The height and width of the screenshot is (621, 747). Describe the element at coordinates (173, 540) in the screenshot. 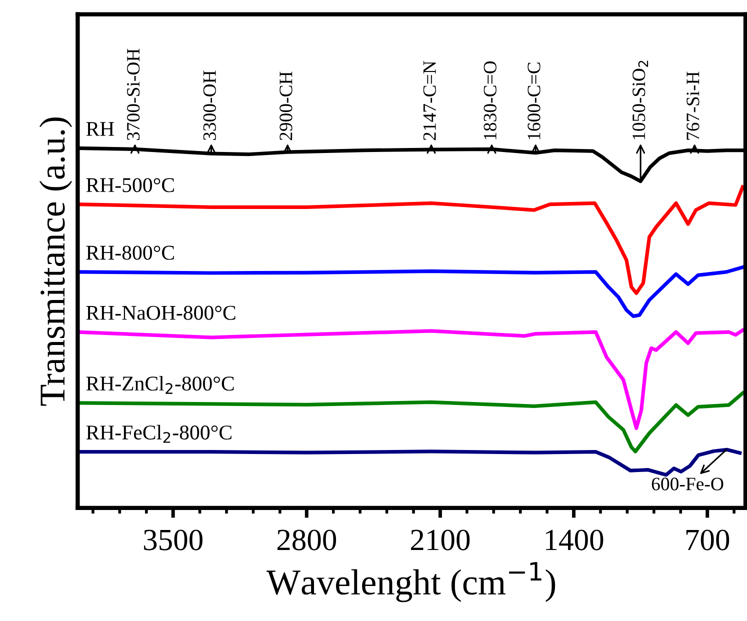

I see `x-tick-label: 3500` at that location.